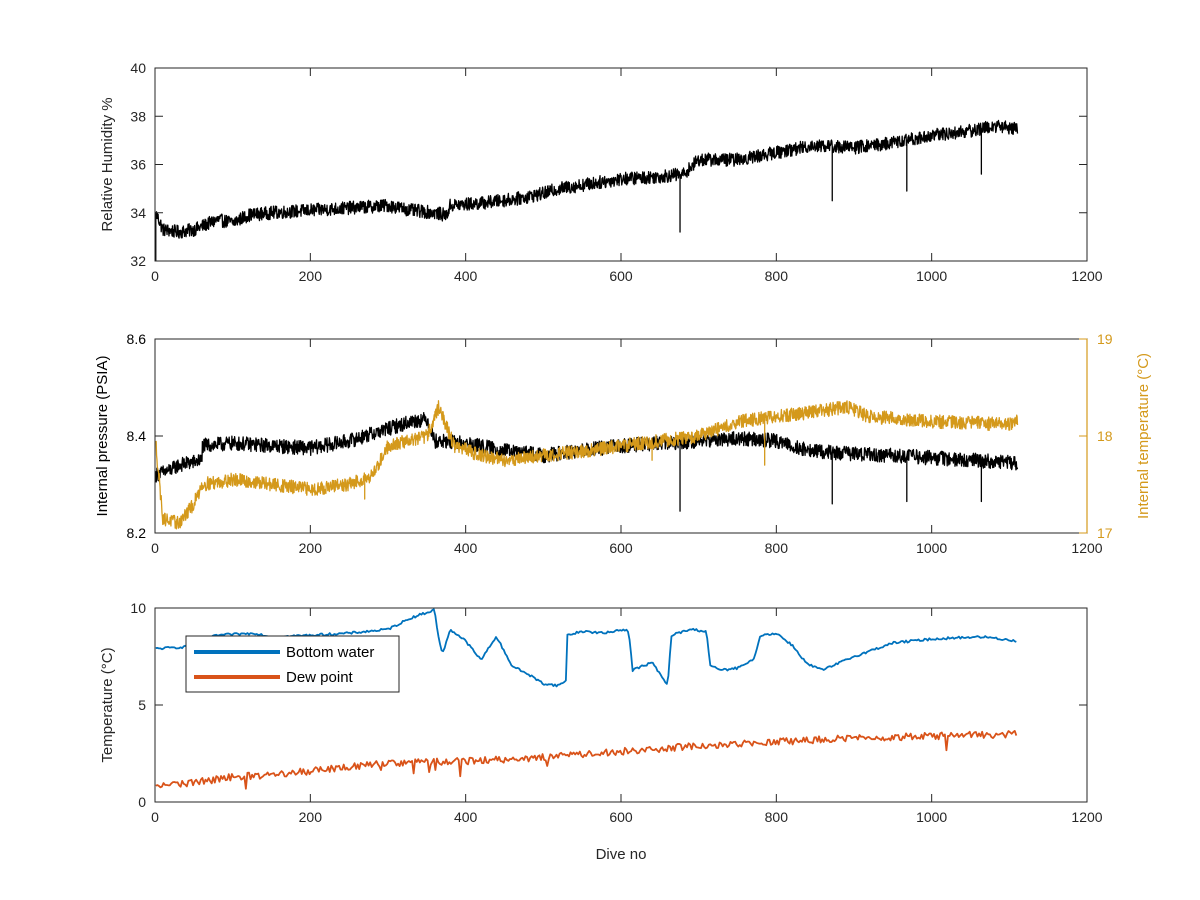  Describe the element at coordinates (138, 165) in the screenshot. I see `y-tick-label: 36` at that location.